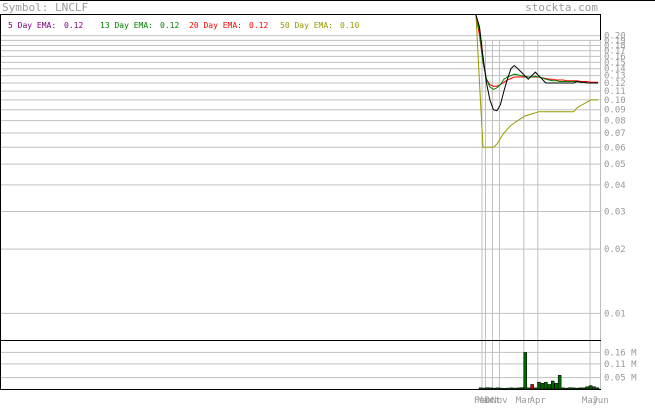  Describe the element at coordinates (615, 250) in the screenshot. I see `price-y-tick-label: 0.02` at that location.